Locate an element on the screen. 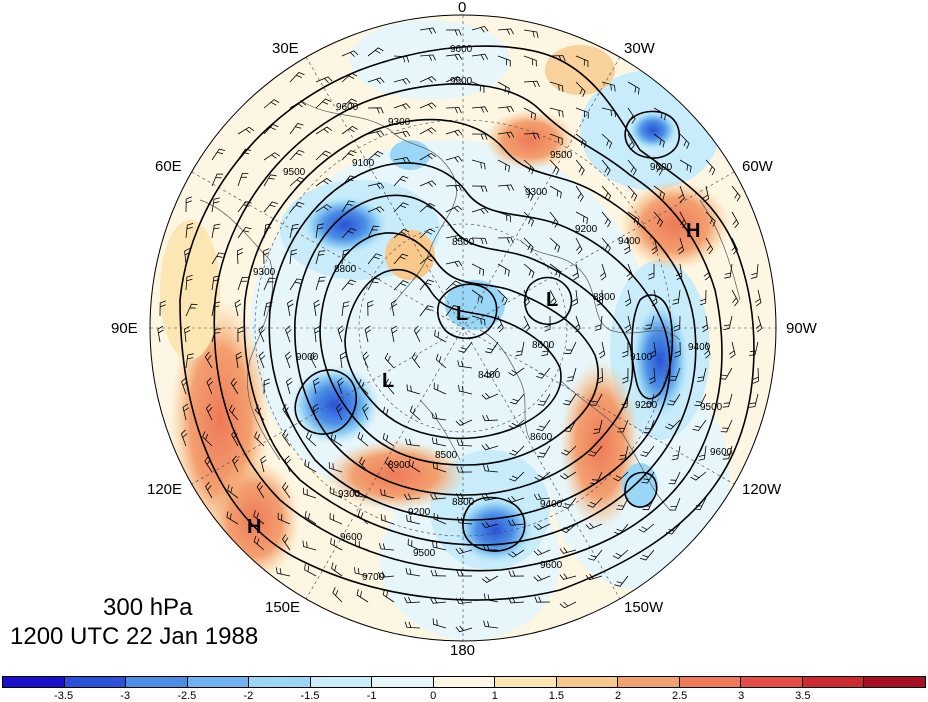 The image size is (928, 702). anomaly-warm-far-w is located at coordinates (190, 290).